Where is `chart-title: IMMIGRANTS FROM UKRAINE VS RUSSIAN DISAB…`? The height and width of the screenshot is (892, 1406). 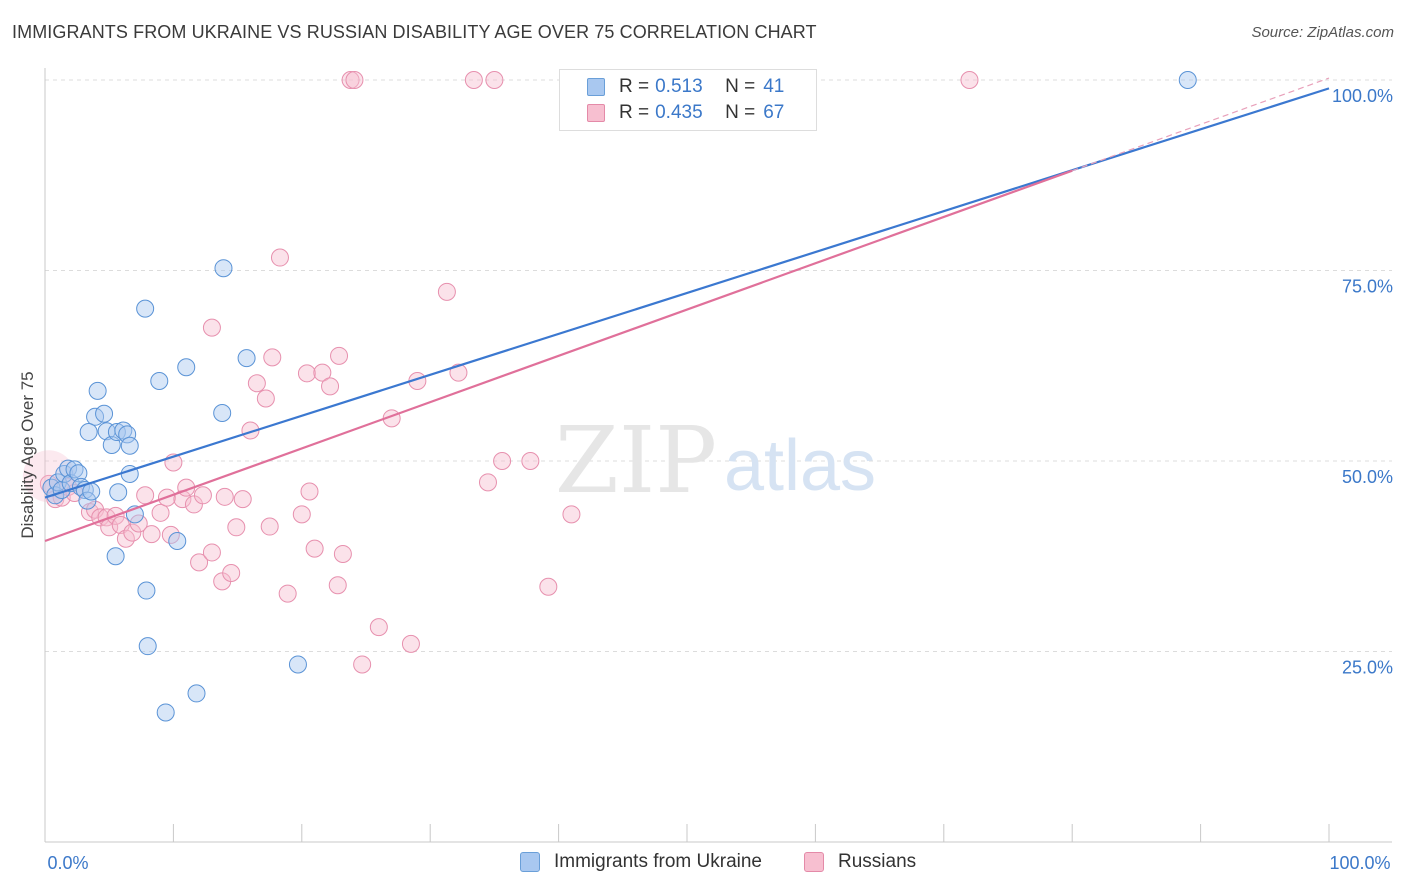 chart-title: IMMIGRANTS FROM UKRAINE VS RUSSIAN DISAB… is located at coordinates (414, 32).